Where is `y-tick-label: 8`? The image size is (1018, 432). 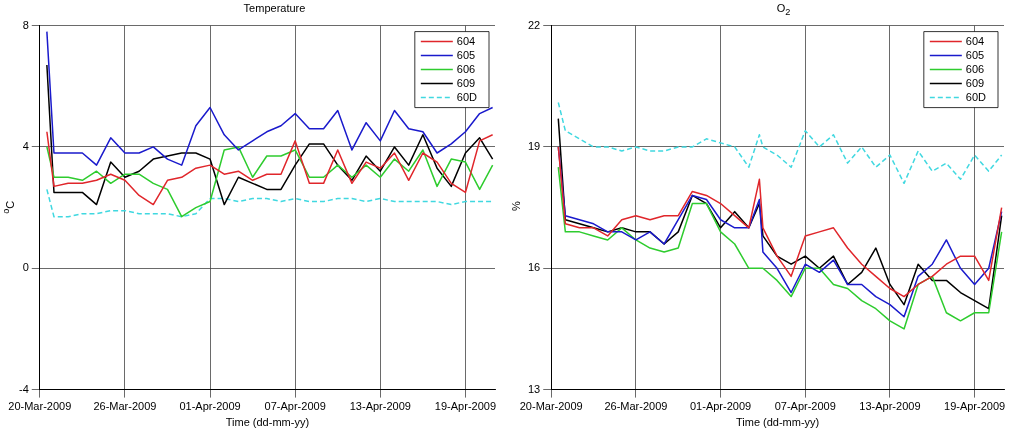 y-tick-label: 8 is located at coordinates (25, 24).